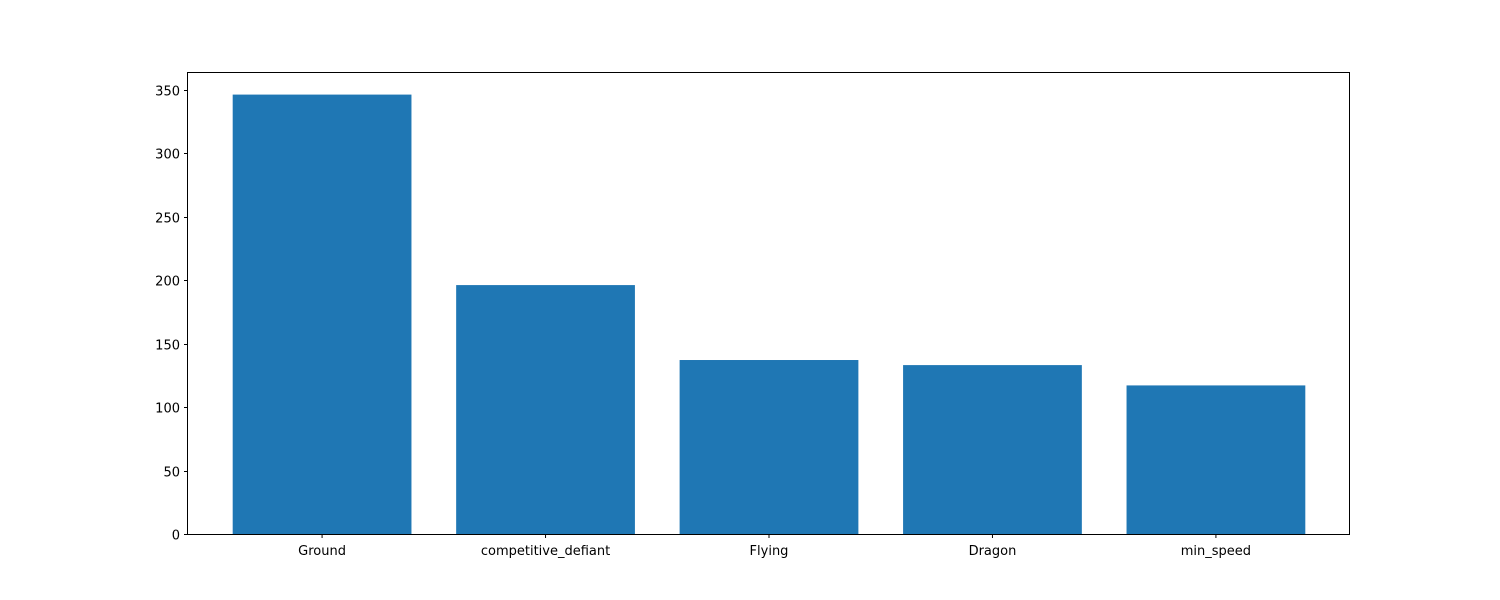 This screenshot has width=1500, height=600. What do you see at coordinates (167, 282) in the screenshot?
I see `y-tick-label: 200` at bounding box center [167, 282].